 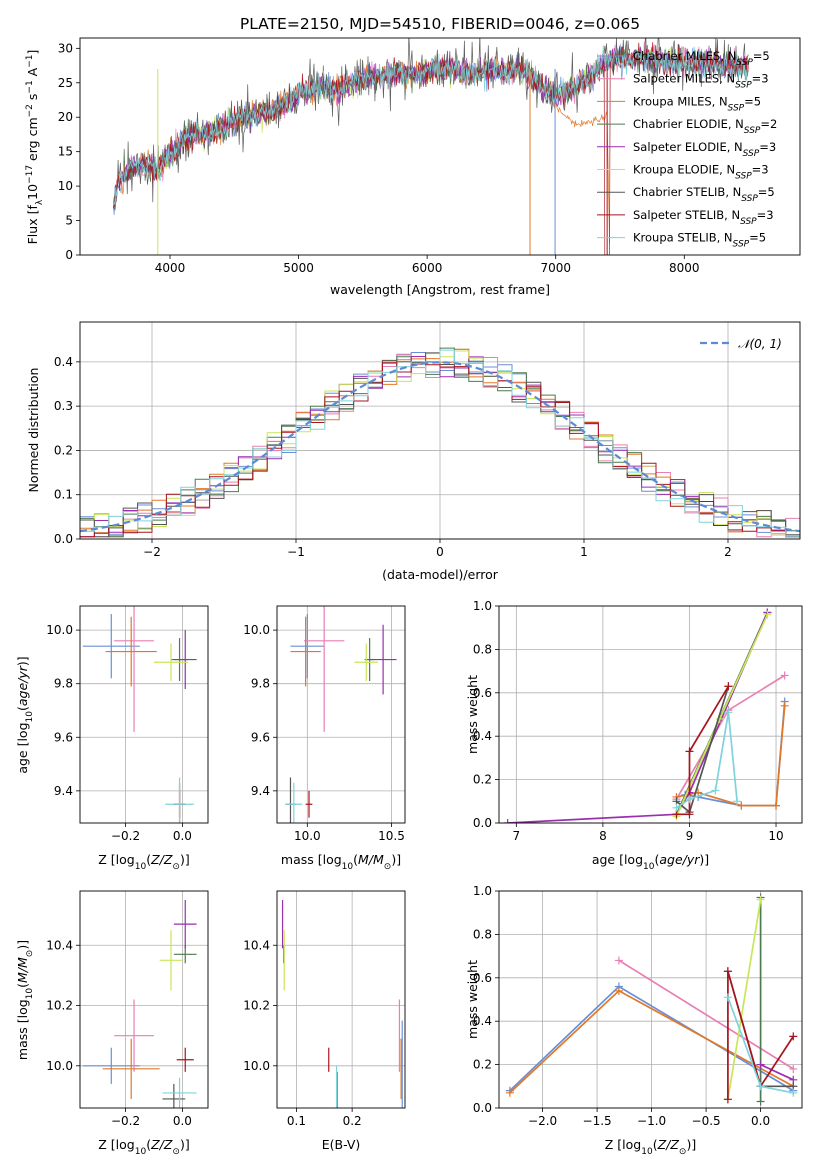 What do you see at coordinates (650, 862) in the screenshot?
I see `x-axis-label: age [log10(age/yr)]` at bounding box center [650, 862].